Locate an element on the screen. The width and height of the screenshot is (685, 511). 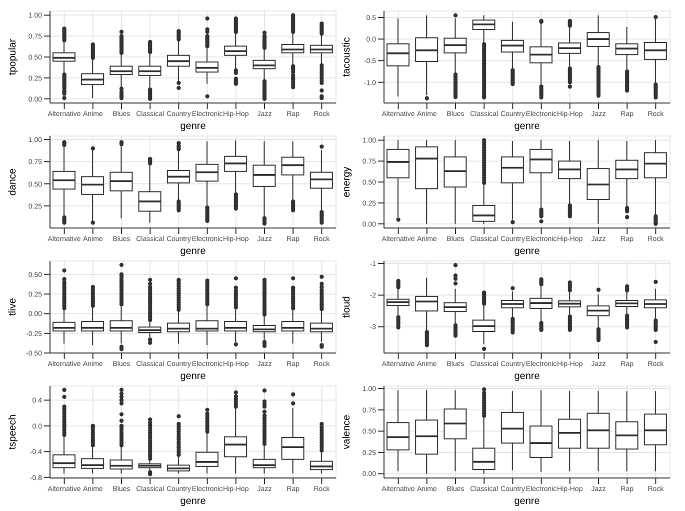
y-axis-title: tloud is located at coordinates (347, 307).